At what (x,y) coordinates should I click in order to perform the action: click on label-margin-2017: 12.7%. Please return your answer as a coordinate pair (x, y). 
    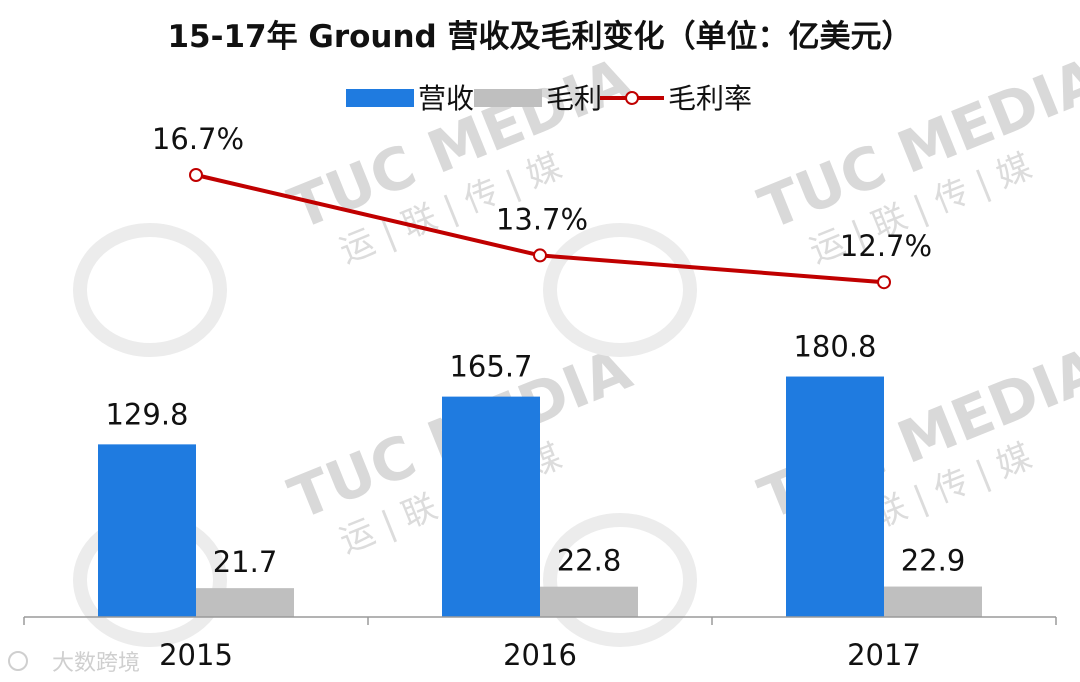
    Looking at the image, I should click on (886, 246).